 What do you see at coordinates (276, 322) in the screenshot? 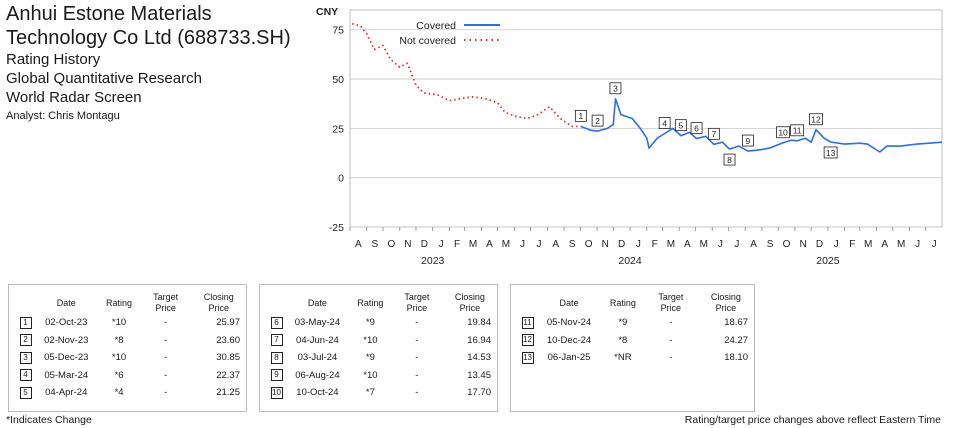
I see `event-number: 6` at bounding box center [276, 322].